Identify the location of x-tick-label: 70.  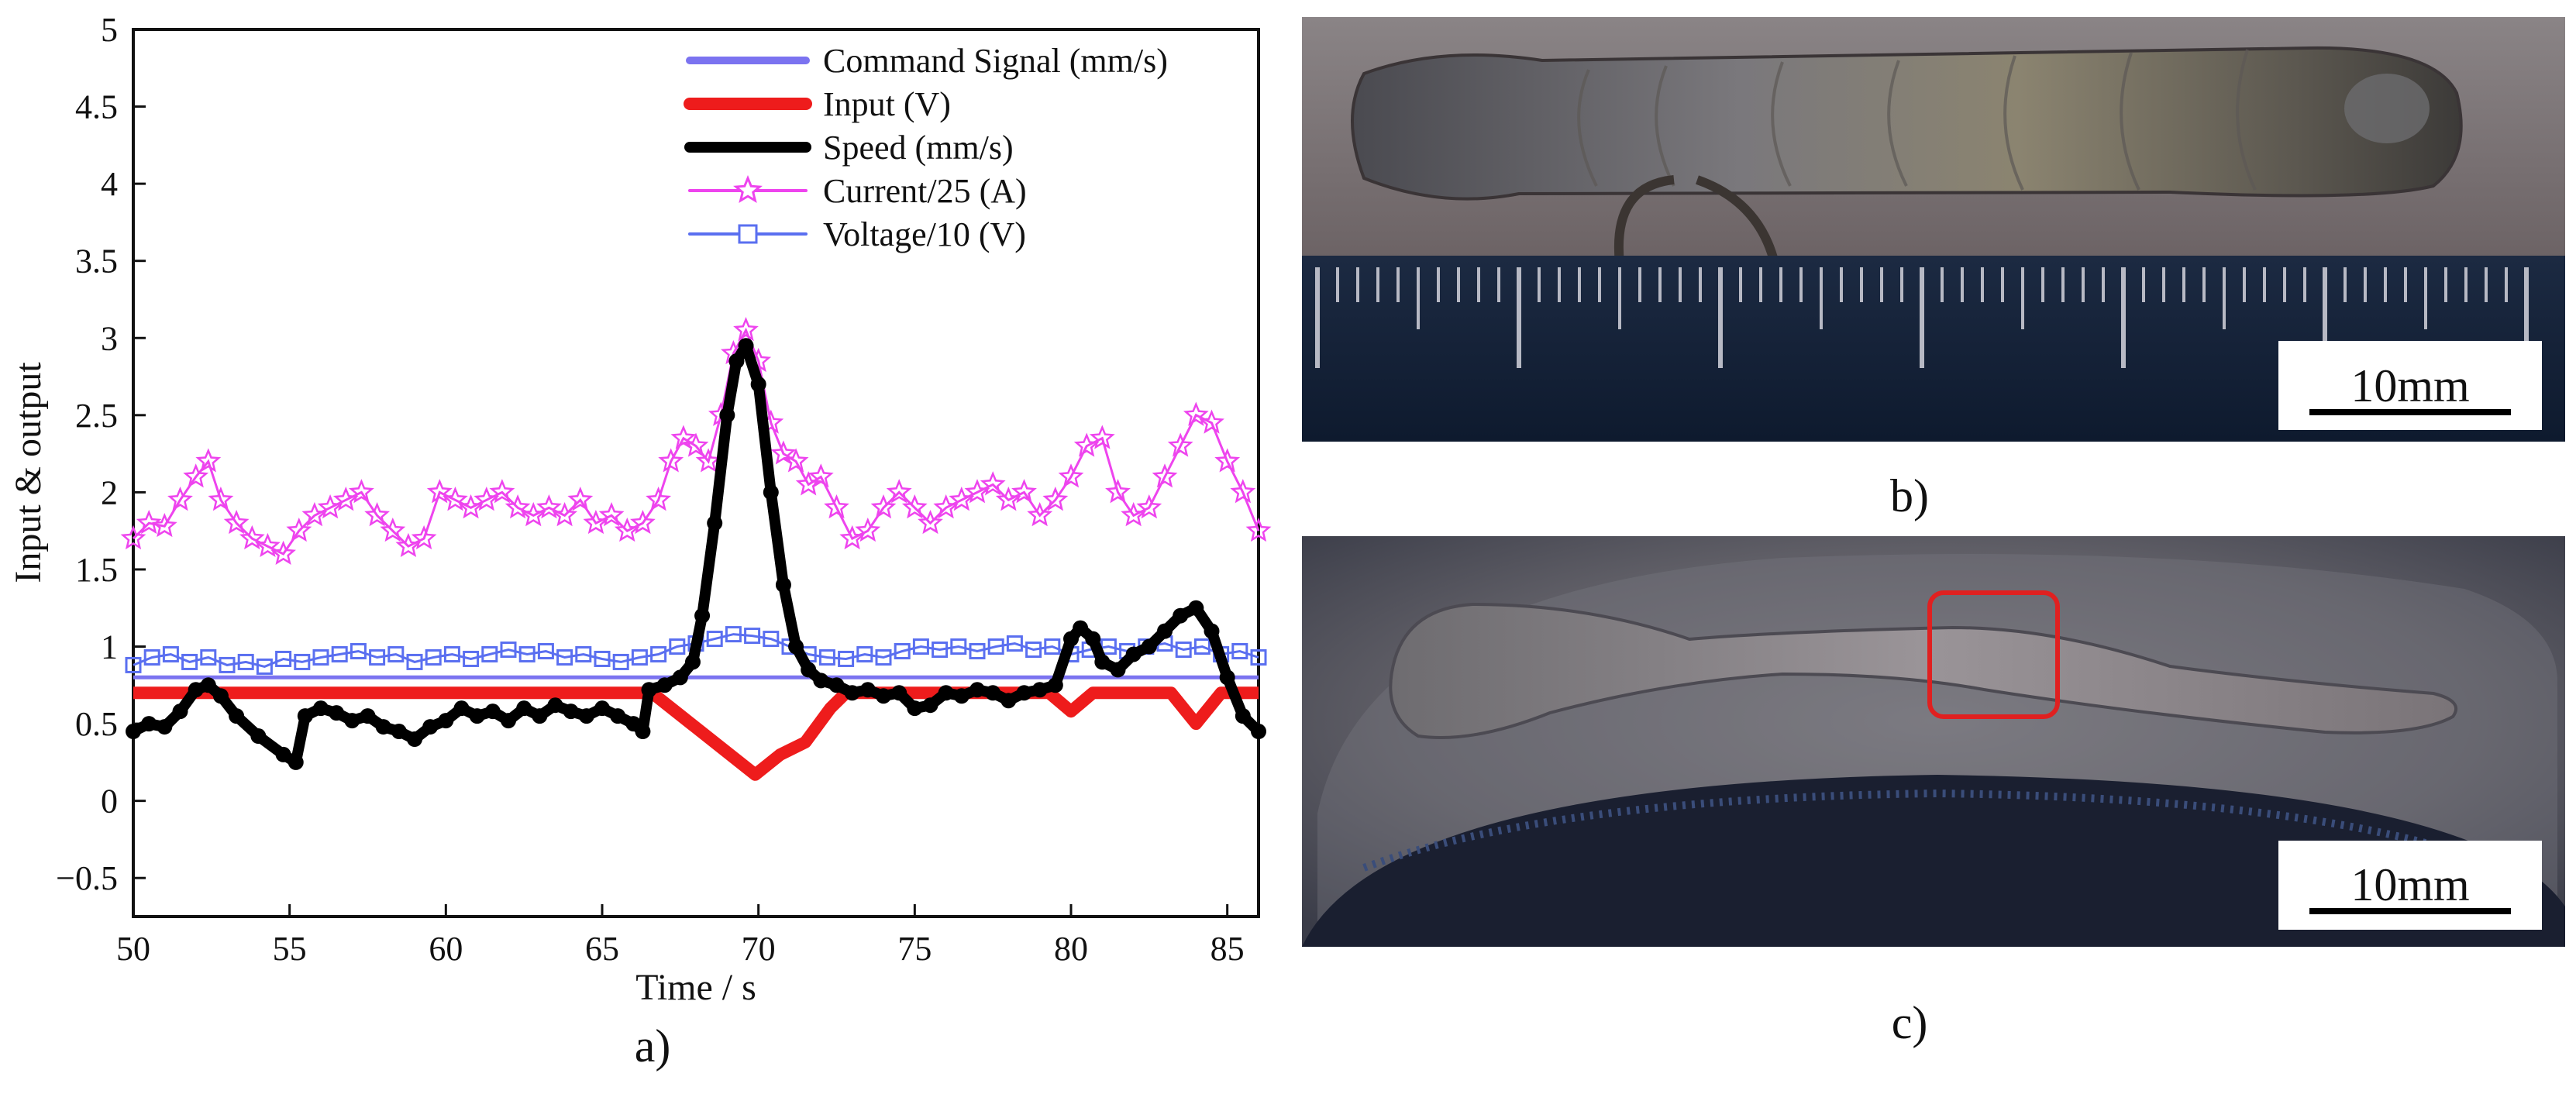
(759, 949).